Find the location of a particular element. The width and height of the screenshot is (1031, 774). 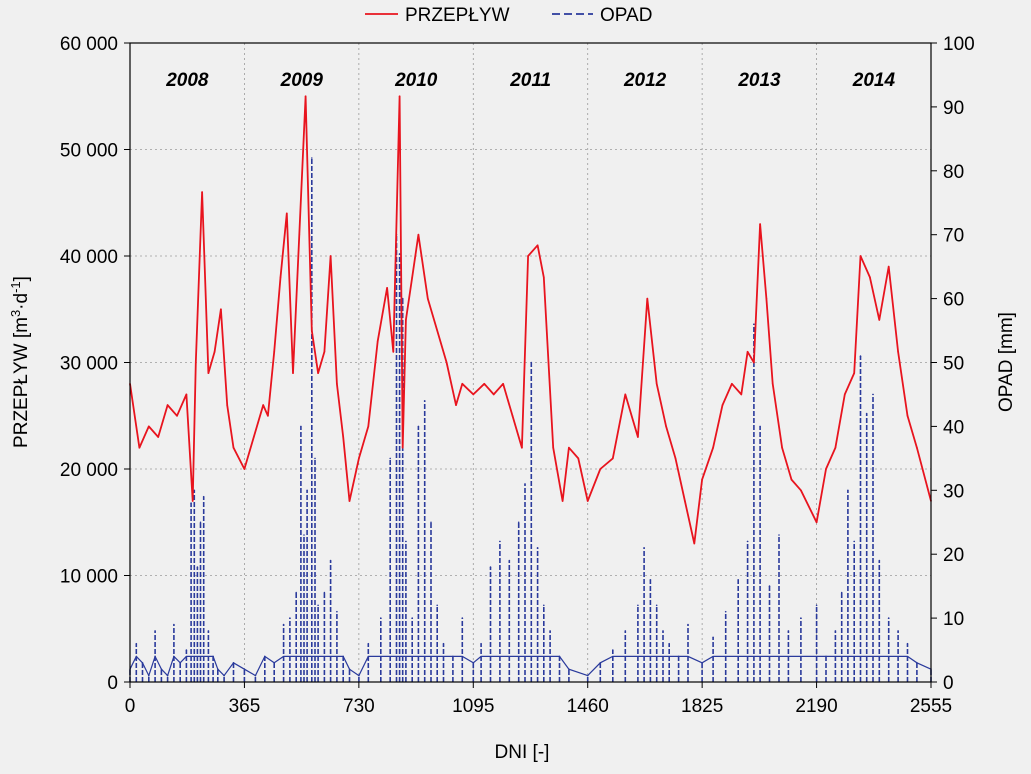

y-right-tick-label: 80 is located at coordinates (953, 172).